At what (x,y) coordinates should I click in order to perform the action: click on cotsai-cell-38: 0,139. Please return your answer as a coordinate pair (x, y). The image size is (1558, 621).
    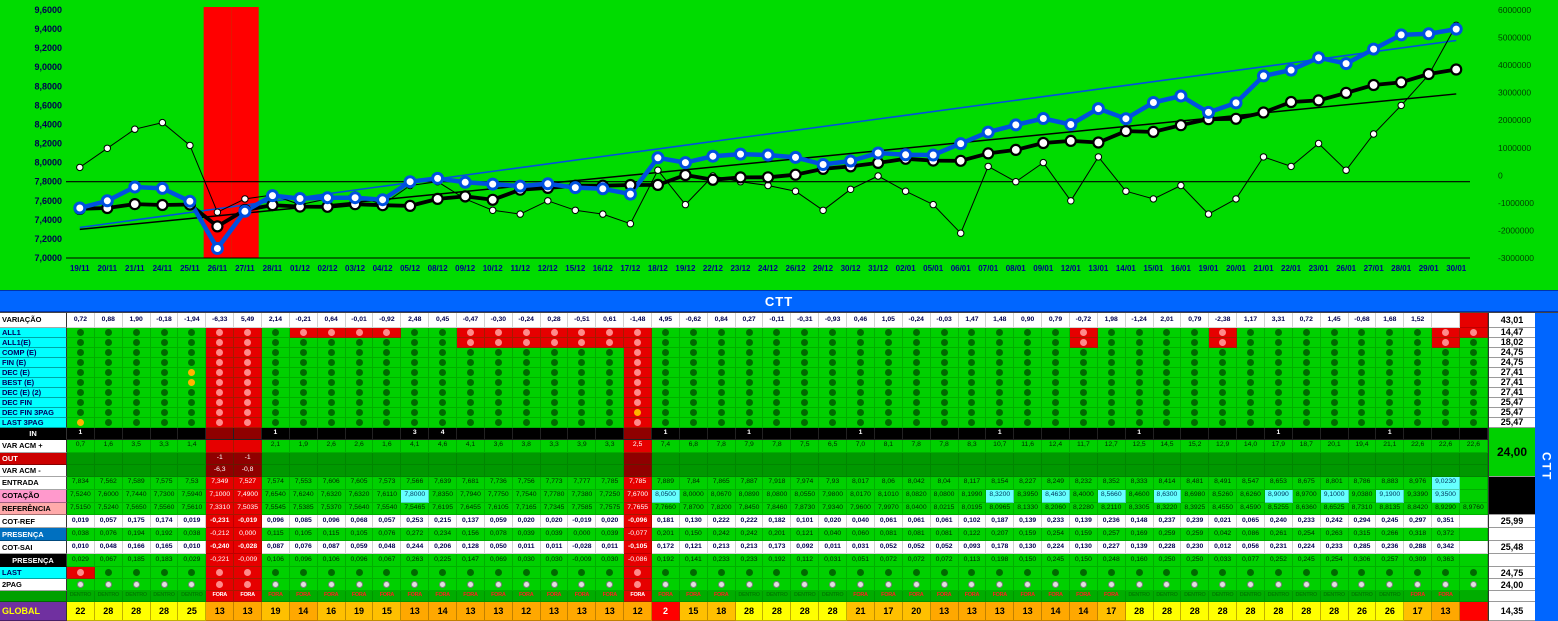
    Looking at the image, I should click on (1139, 548).